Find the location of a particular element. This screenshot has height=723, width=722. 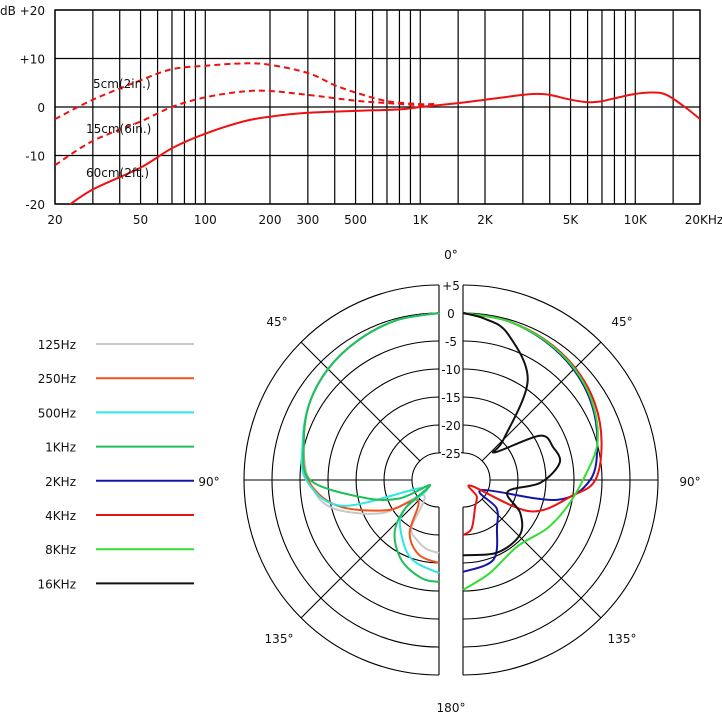

polar-series-2KHz is located at coordinates (530, 442).